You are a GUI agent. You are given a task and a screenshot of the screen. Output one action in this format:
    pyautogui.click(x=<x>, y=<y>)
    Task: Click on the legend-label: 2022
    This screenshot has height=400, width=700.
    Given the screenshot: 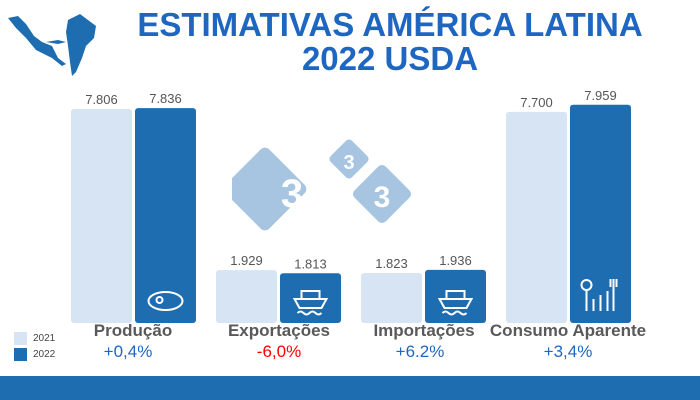 What is the action you would take?
    pyautogui.click(x=44, y=354)
    